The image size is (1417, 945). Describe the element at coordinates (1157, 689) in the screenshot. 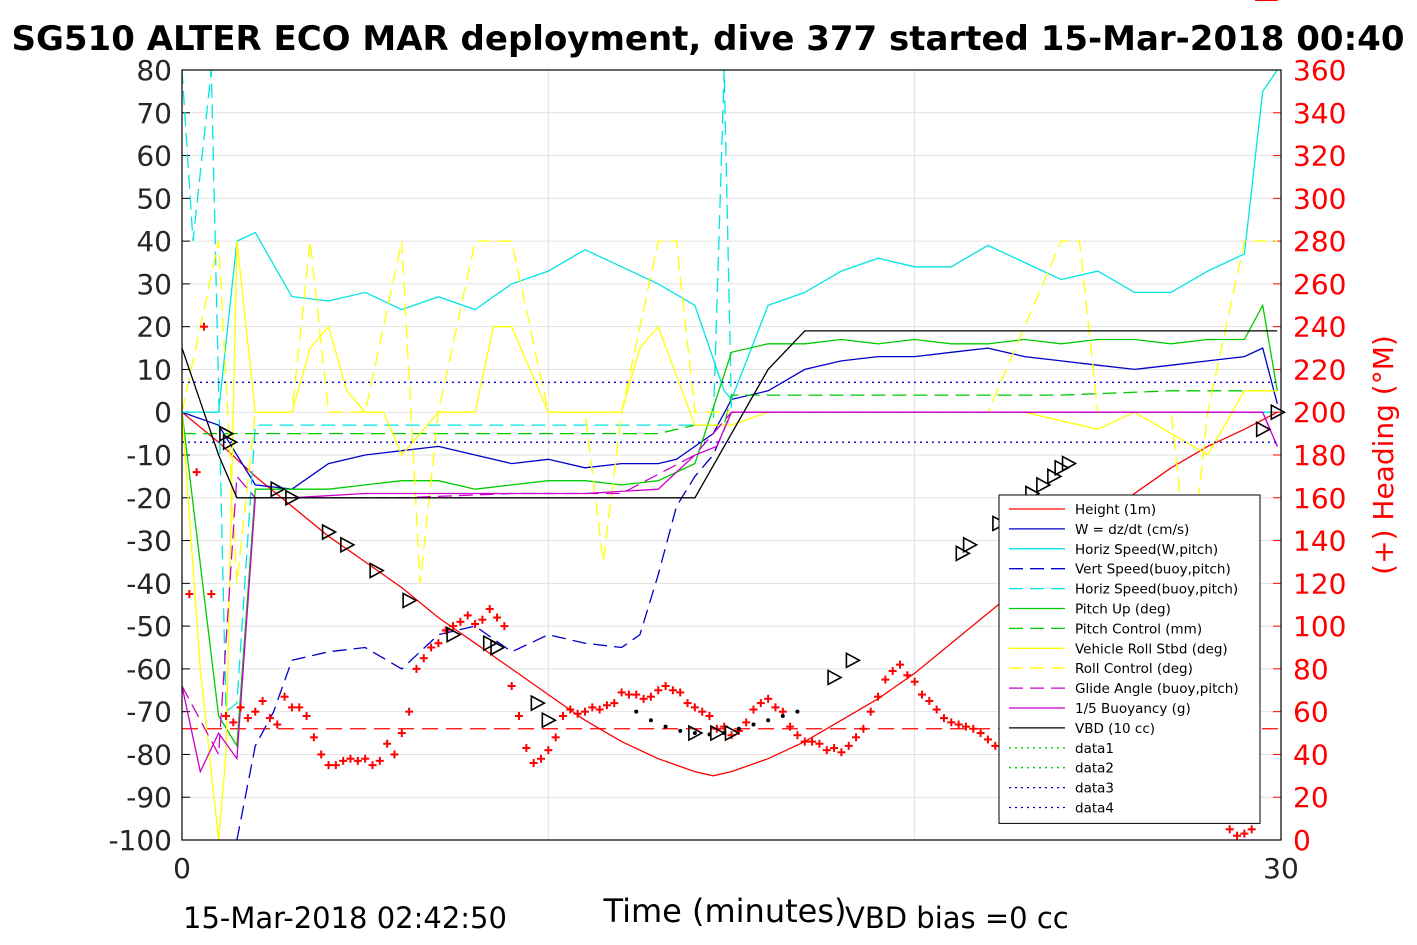

I see `legend-entry: Glide Angle (buoy,pitch)` at that location.